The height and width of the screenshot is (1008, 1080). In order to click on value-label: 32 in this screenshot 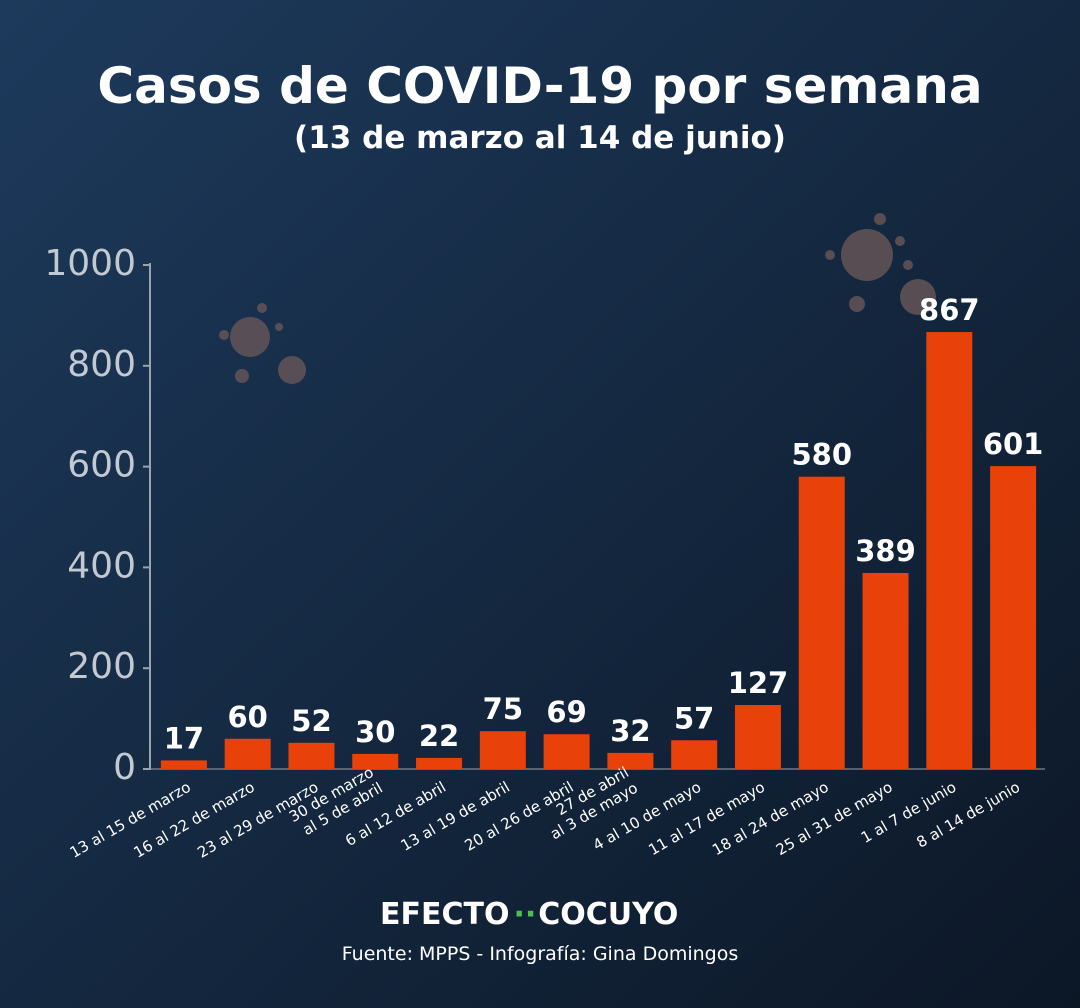, I will do `click(630, 731)`.